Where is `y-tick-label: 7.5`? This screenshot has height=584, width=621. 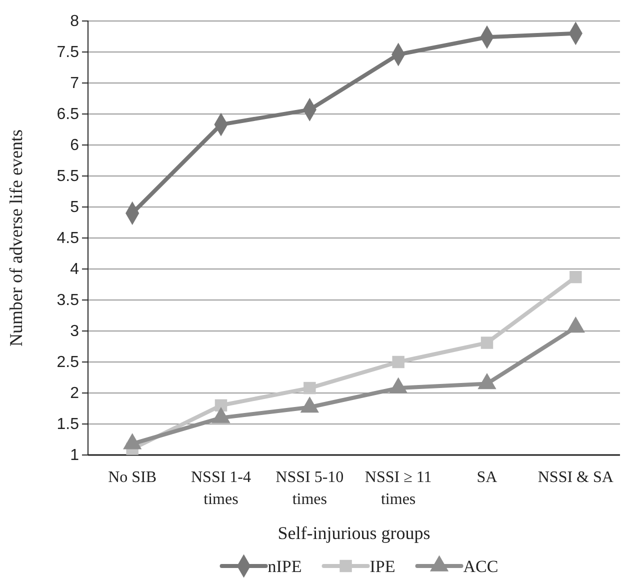 y-tick-label: 7.5 is located at coordinates (68, 53).